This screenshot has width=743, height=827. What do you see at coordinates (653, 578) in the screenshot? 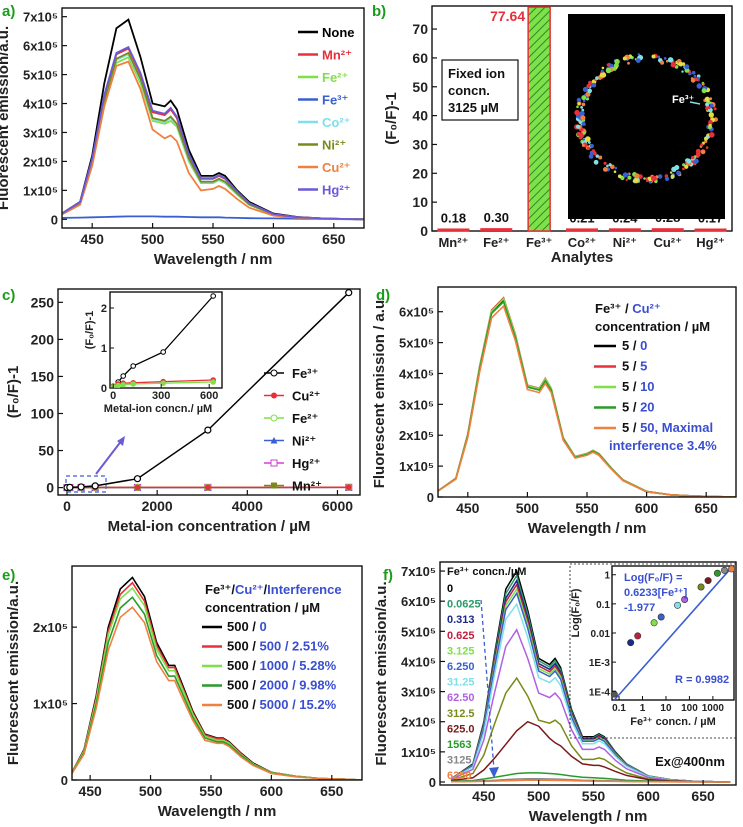
I see `fit-equation: Log(F₀/F) =` at bounding box center [653, 578].